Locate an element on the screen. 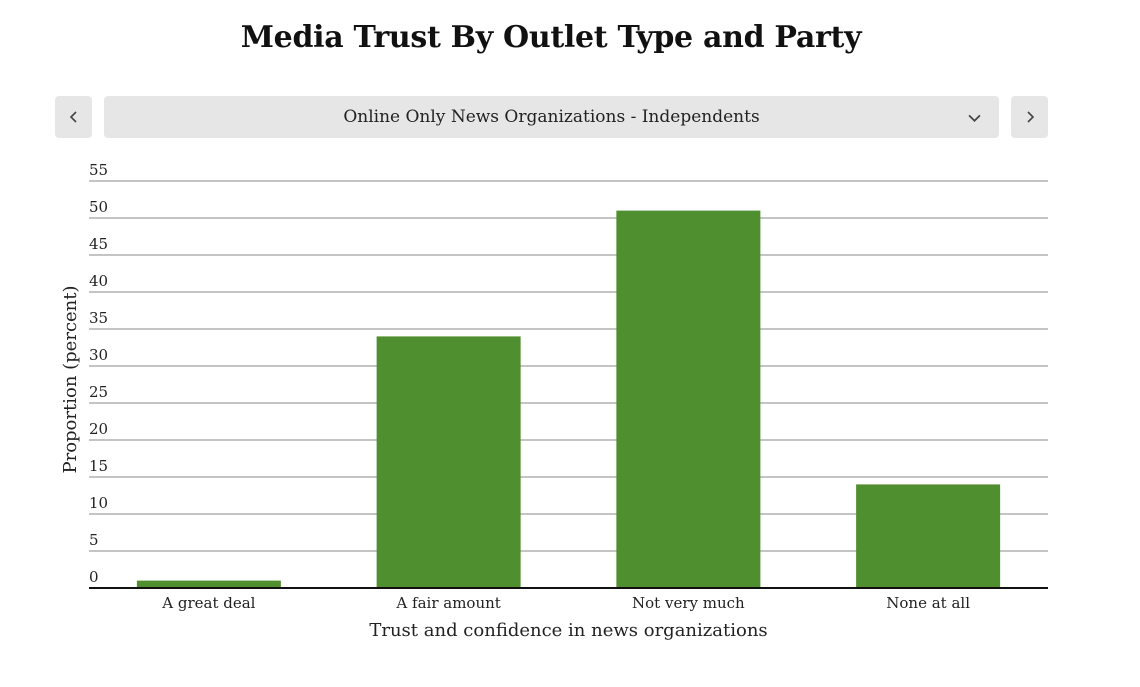 Image resolution: width=1140 pixels, height=687 pixels. next-button is located at coordinates (1029, 117).